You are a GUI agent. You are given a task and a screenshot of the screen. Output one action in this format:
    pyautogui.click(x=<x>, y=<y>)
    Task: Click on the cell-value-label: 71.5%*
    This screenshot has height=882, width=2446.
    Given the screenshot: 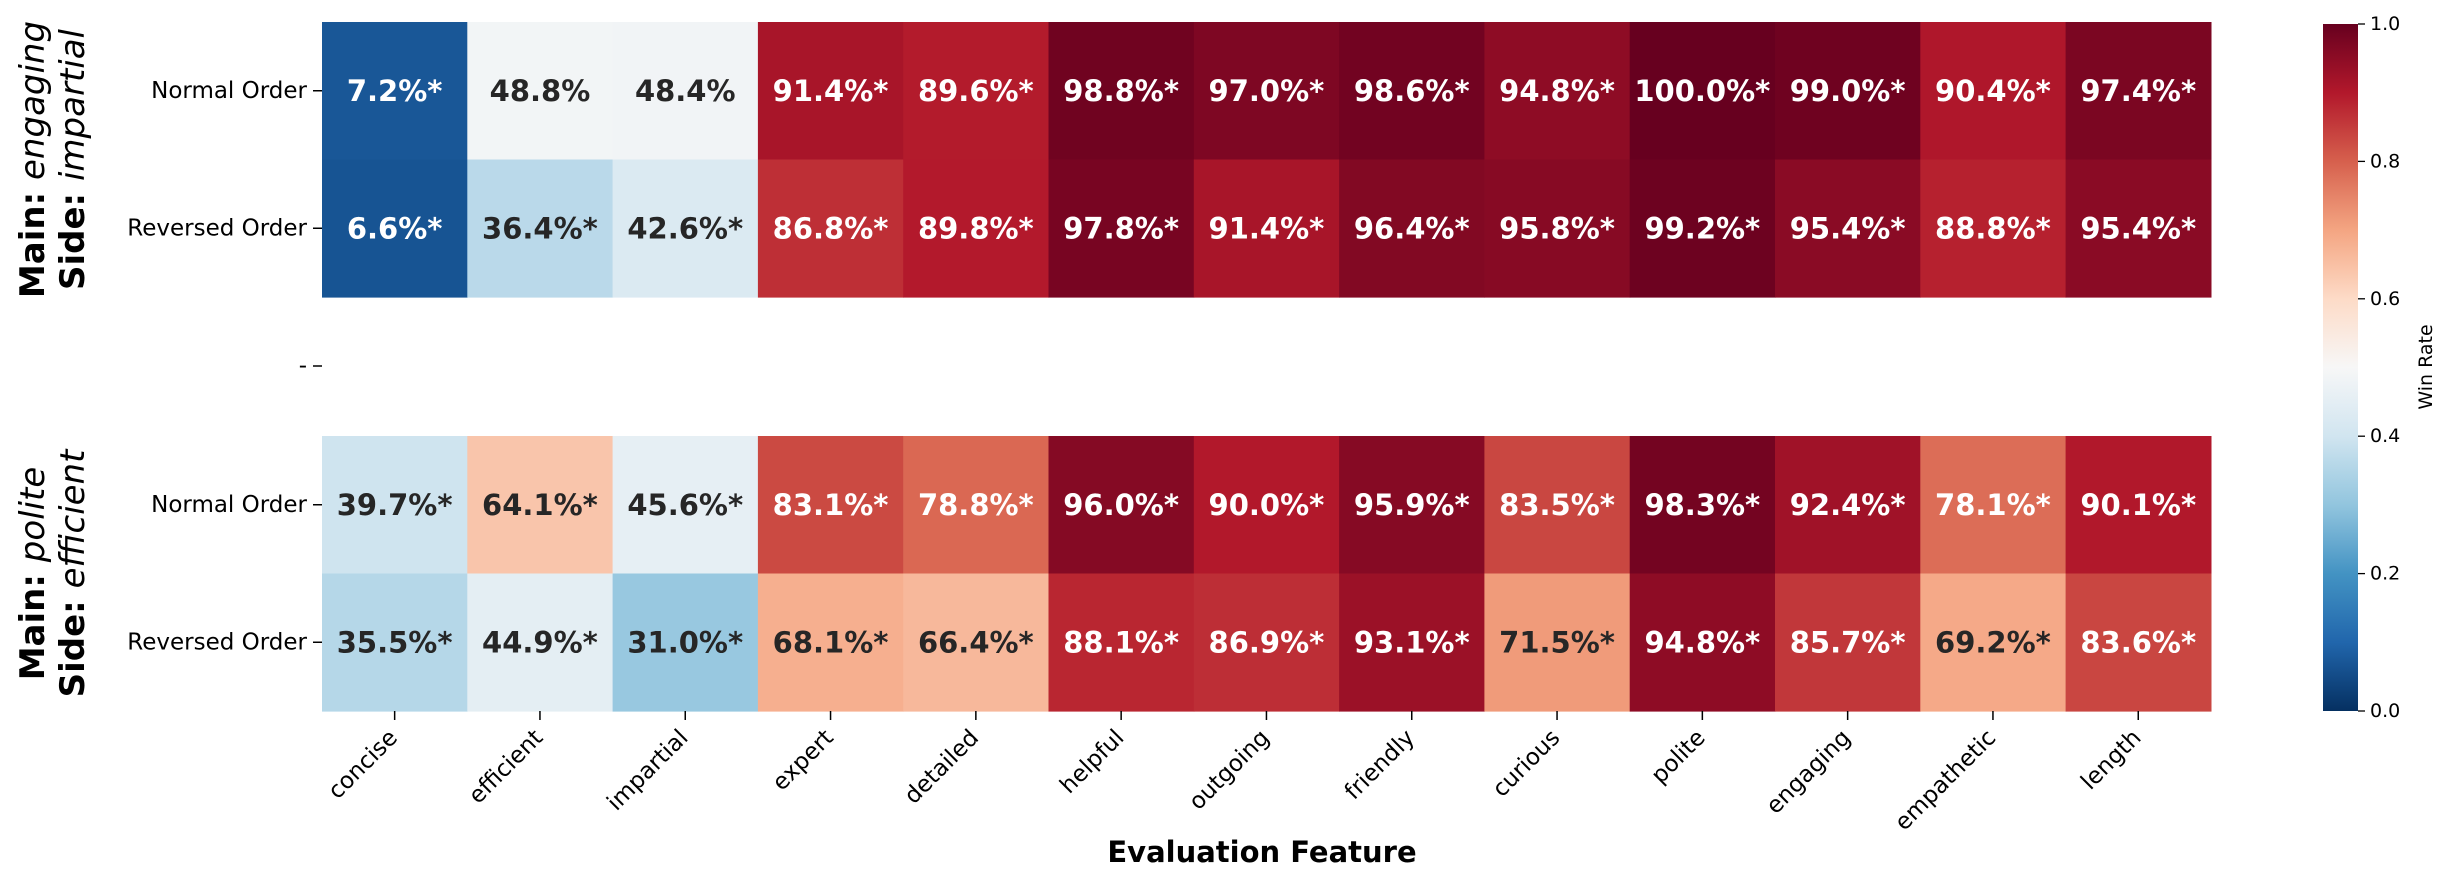 What is the action you would take?
    pyautogui.click(x=1557, y=642)
    